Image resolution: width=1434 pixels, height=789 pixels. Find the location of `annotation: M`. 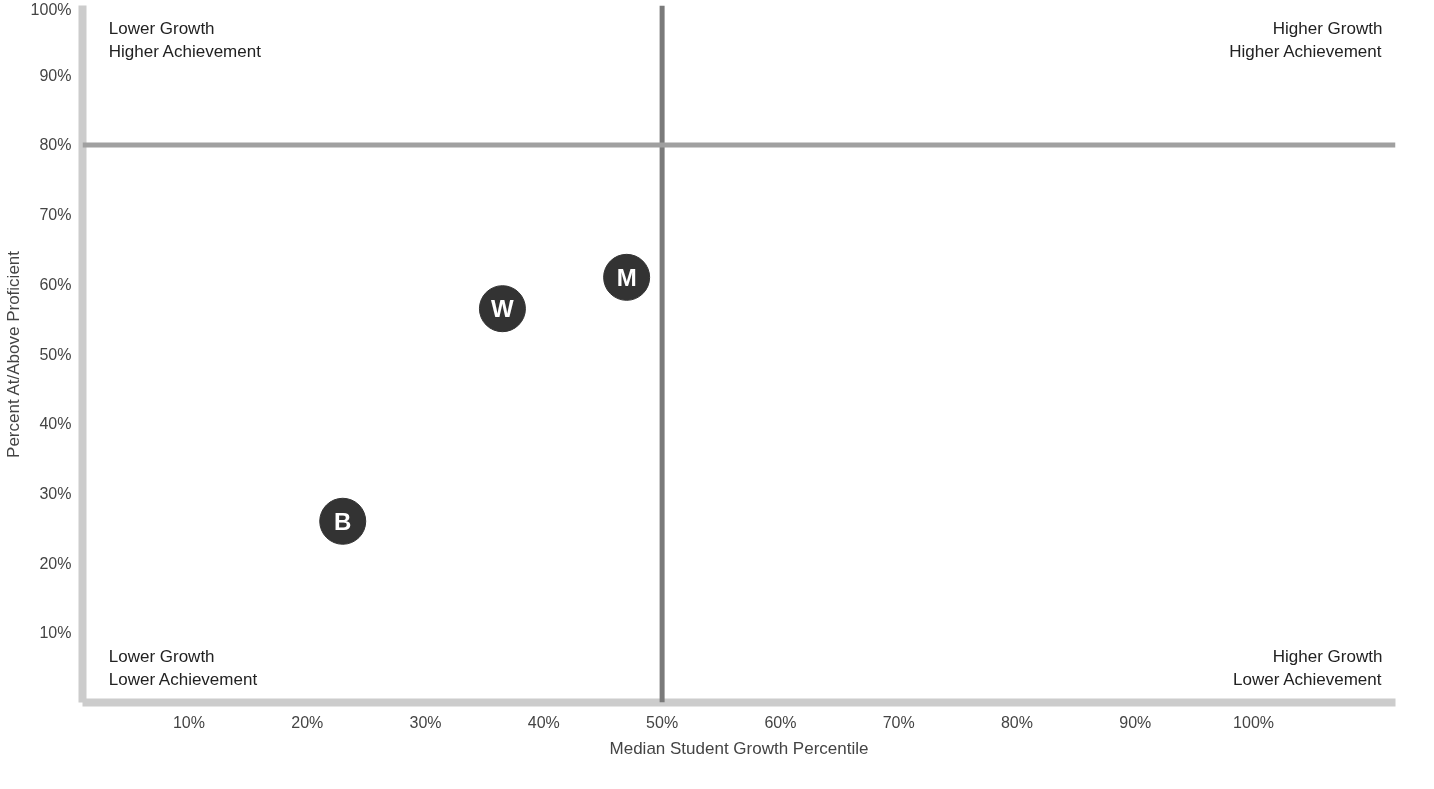

annotation: M is located at coordinates (626, 277).